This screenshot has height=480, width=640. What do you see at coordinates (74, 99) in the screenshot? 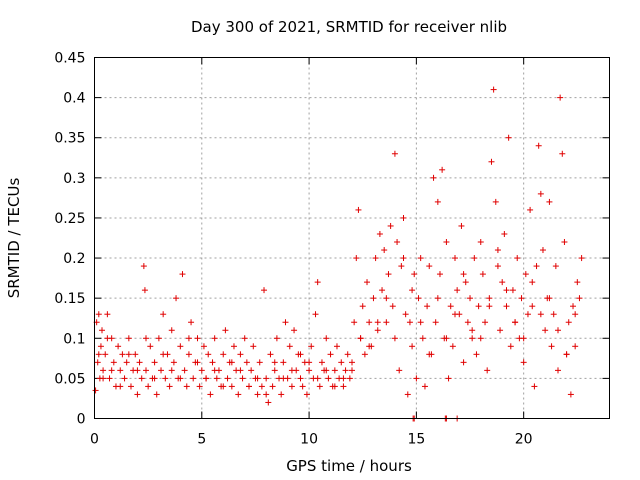
I see `y-tick-label: 0.4` at bounding box center [74, 99].